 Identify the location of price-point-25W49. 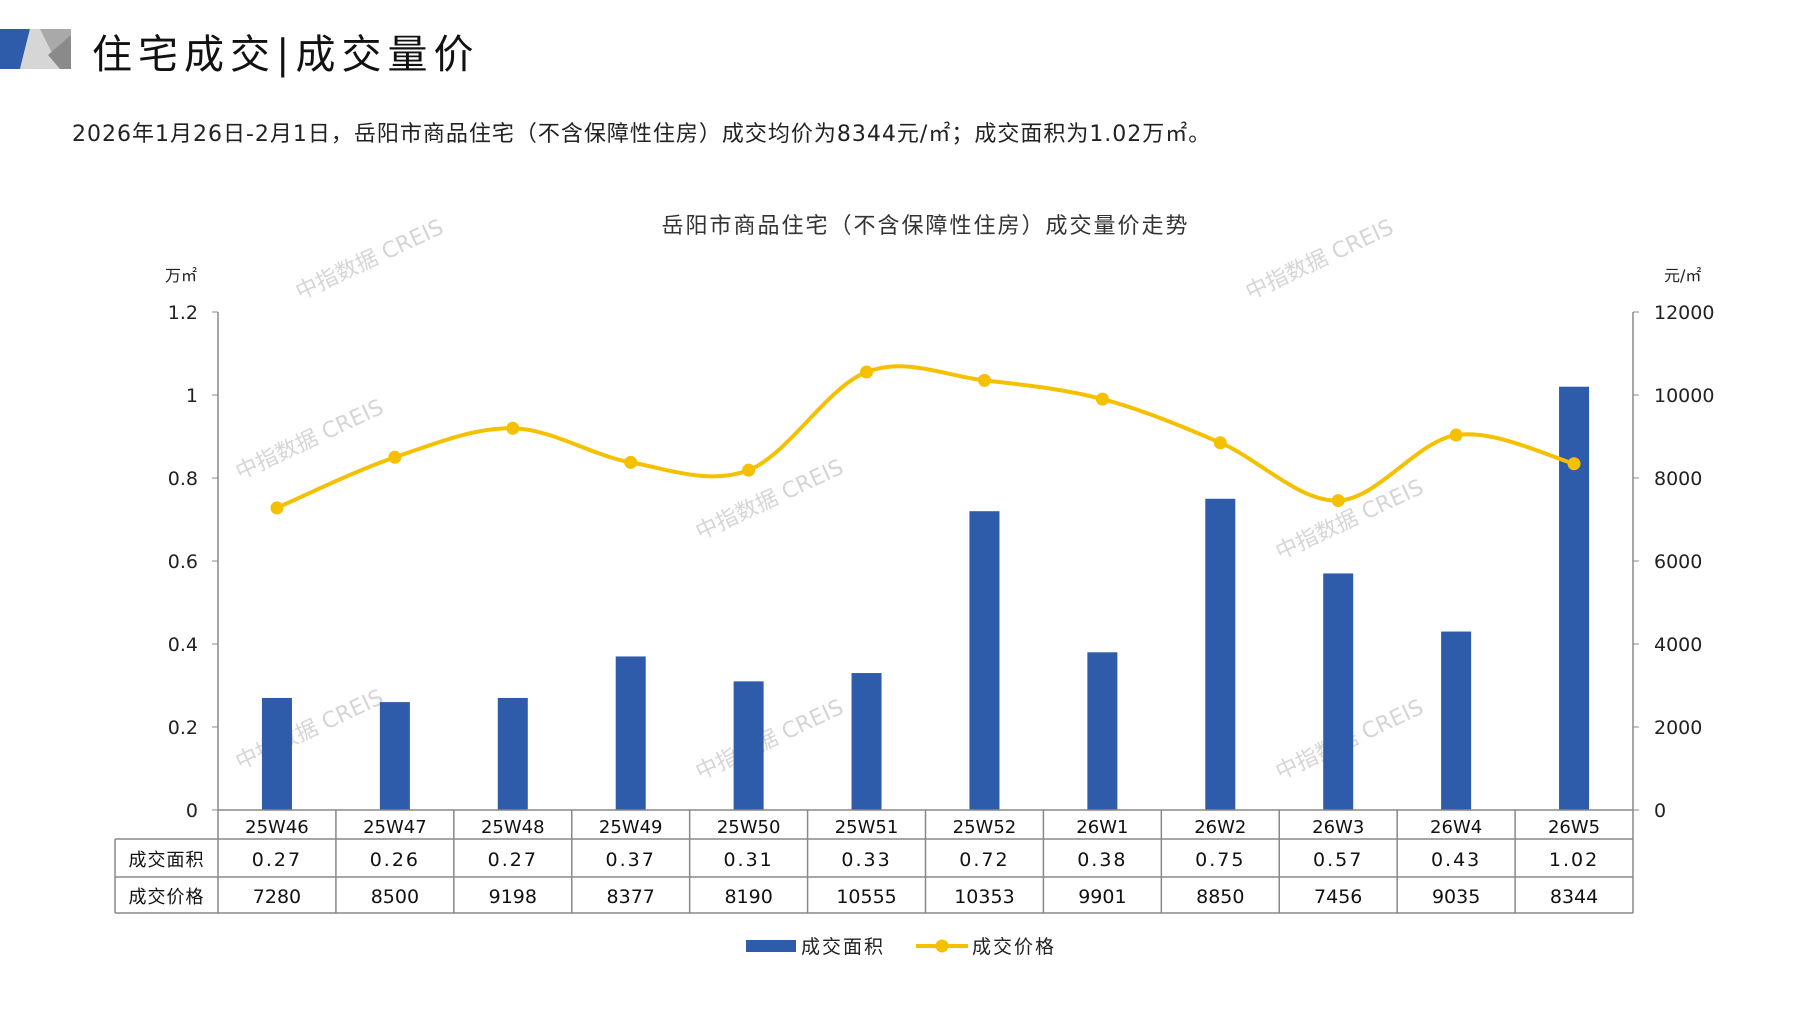
(631, 462).